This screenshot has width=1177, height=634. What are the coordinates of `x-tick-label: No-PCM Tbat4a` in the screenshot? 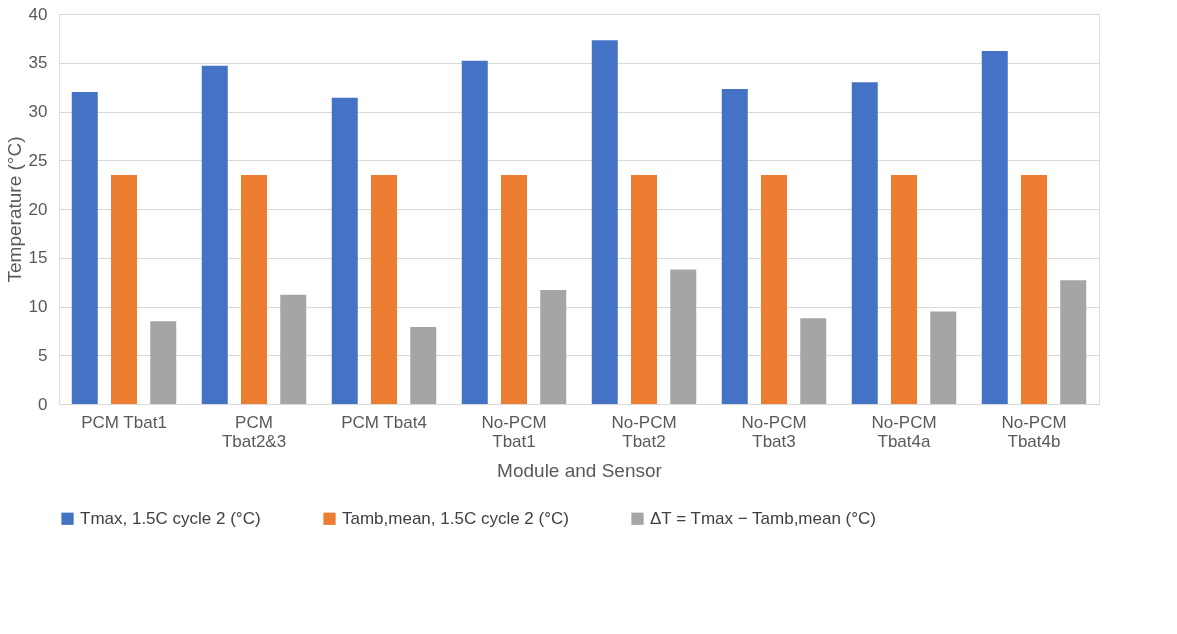 It's located at (904, 431).